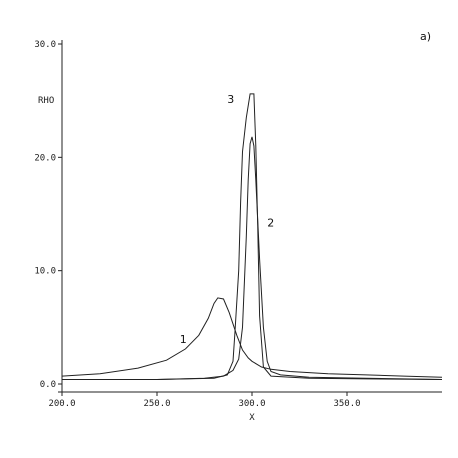  I want to click on x-axis-title: X, so click(252, 418).